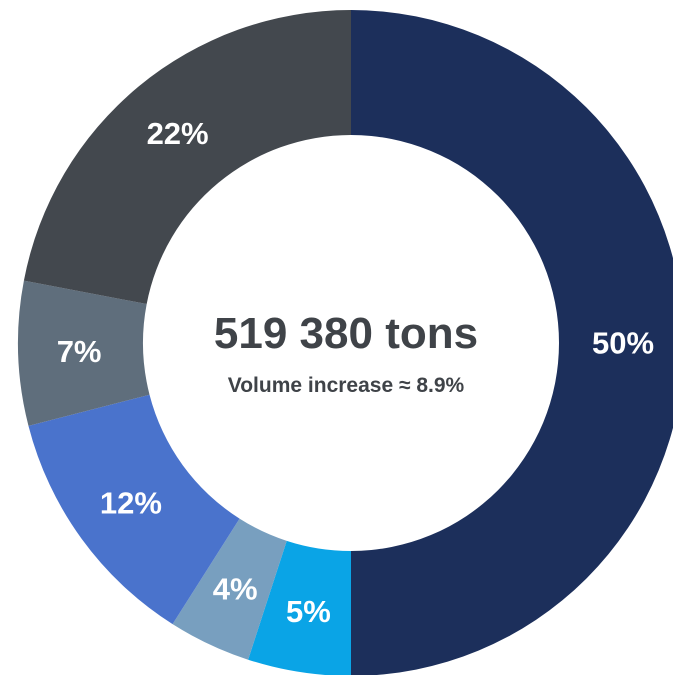 Image resolution: width=673 pixels, height=675 pixels. I want to click on slice-label-5: 22%, so click(178, 133).